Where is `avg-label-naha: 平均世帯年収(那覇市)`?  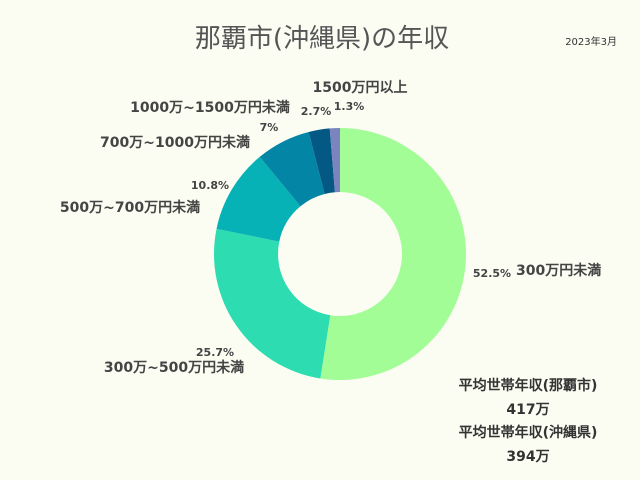
avg-label-naha: 平均世帯年収(那覇市) is located at coordinates (528, 385).